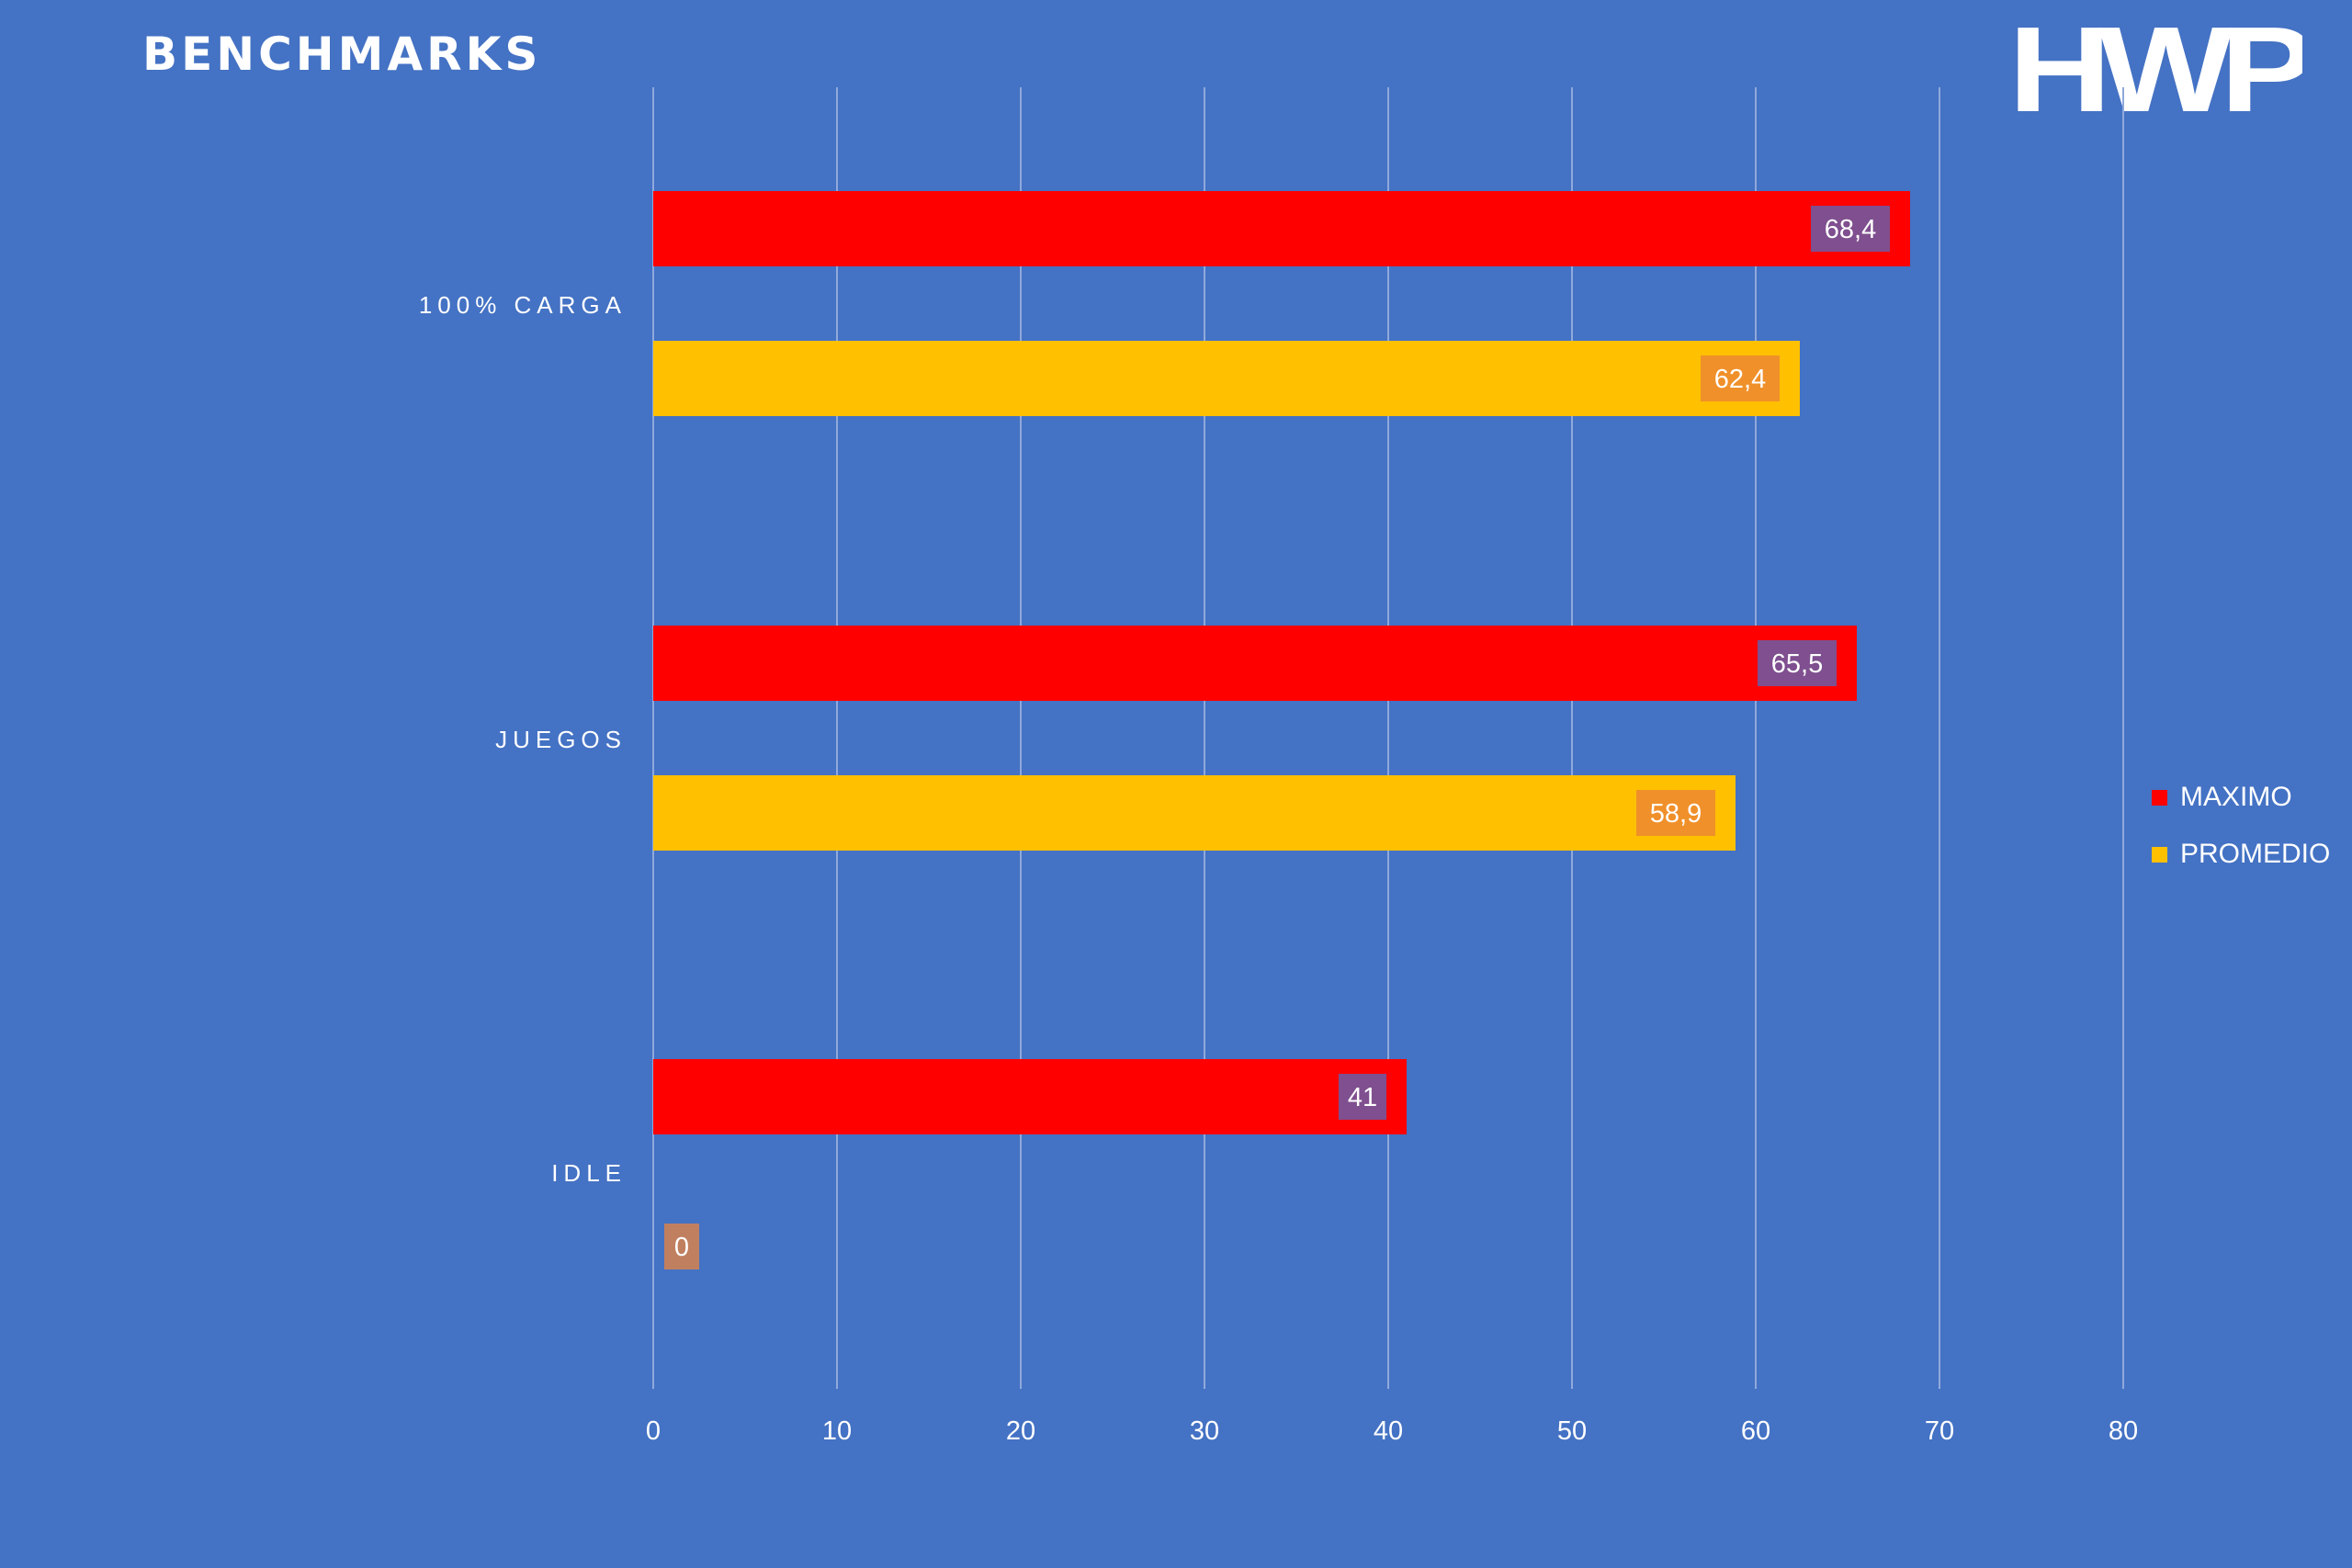  Describe the element at coordinates (523, 305) in the screenshot. I see `category-label: 100% CARGA` at that location.